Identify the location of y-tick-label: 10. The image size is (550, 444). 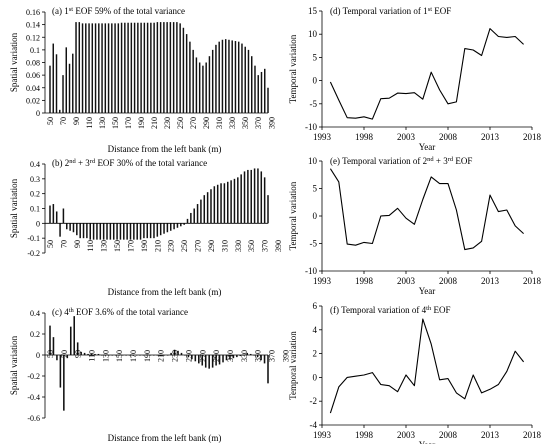
(313, 161).